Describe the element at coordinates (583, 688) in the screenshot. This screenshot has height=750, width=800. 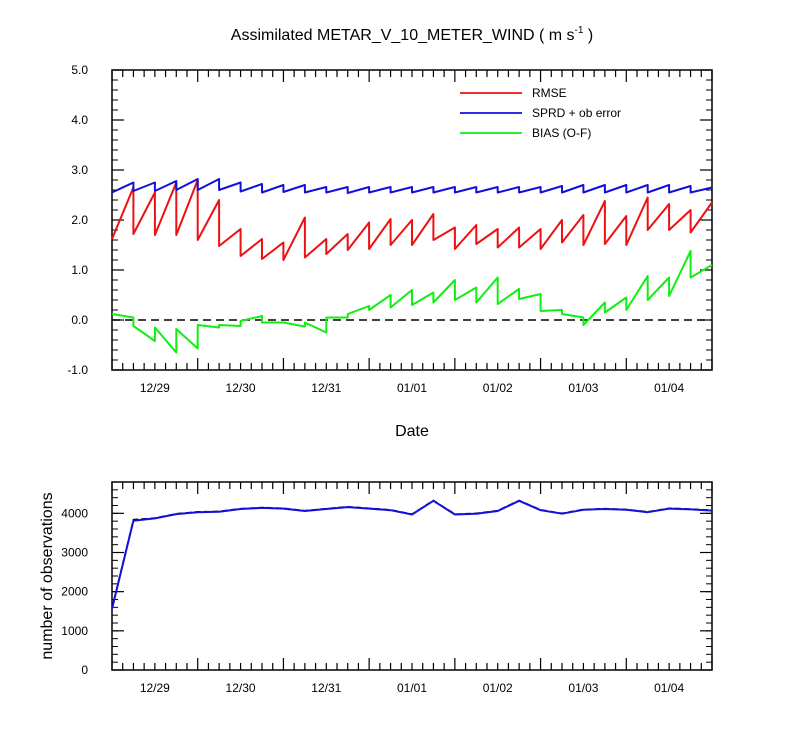
I see `bottom-x-tick-label: 01/03` at that location.